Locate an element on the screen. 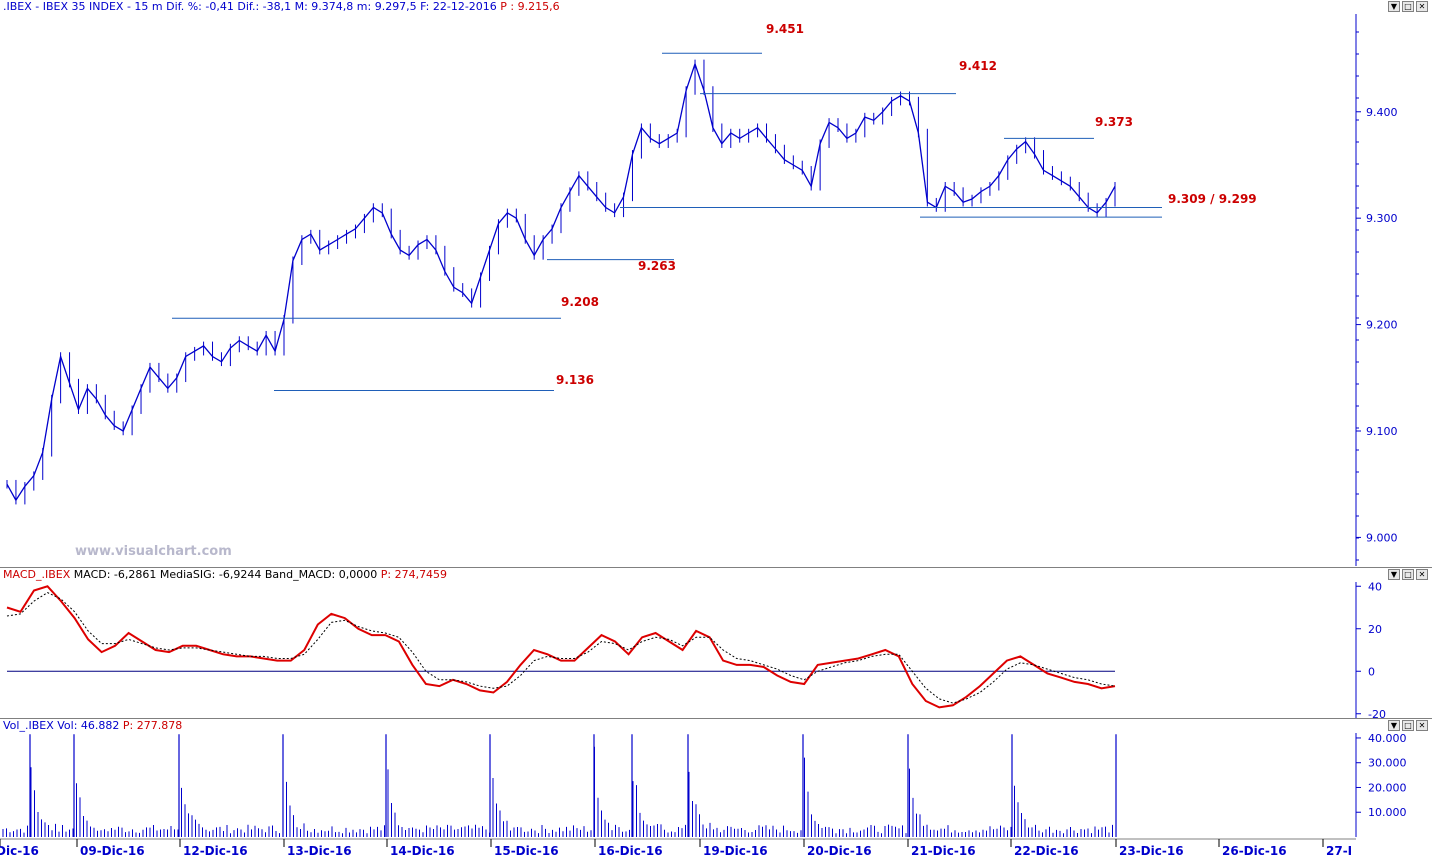 This screenshot has width=1432, height=858. time-tick-label: Dic-16 is located at coordinates (19, 851).